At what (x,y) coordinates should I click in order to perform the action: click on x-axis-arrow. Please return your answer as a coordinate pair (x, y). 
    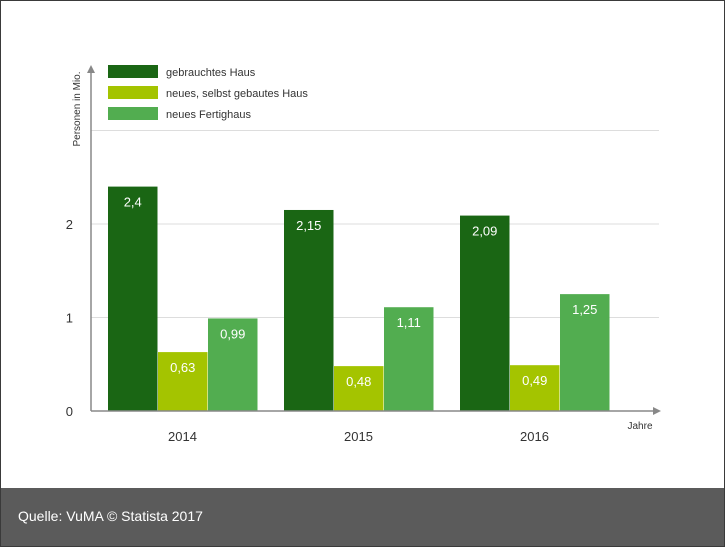
    Looking at the image, I should click on (657, 411).